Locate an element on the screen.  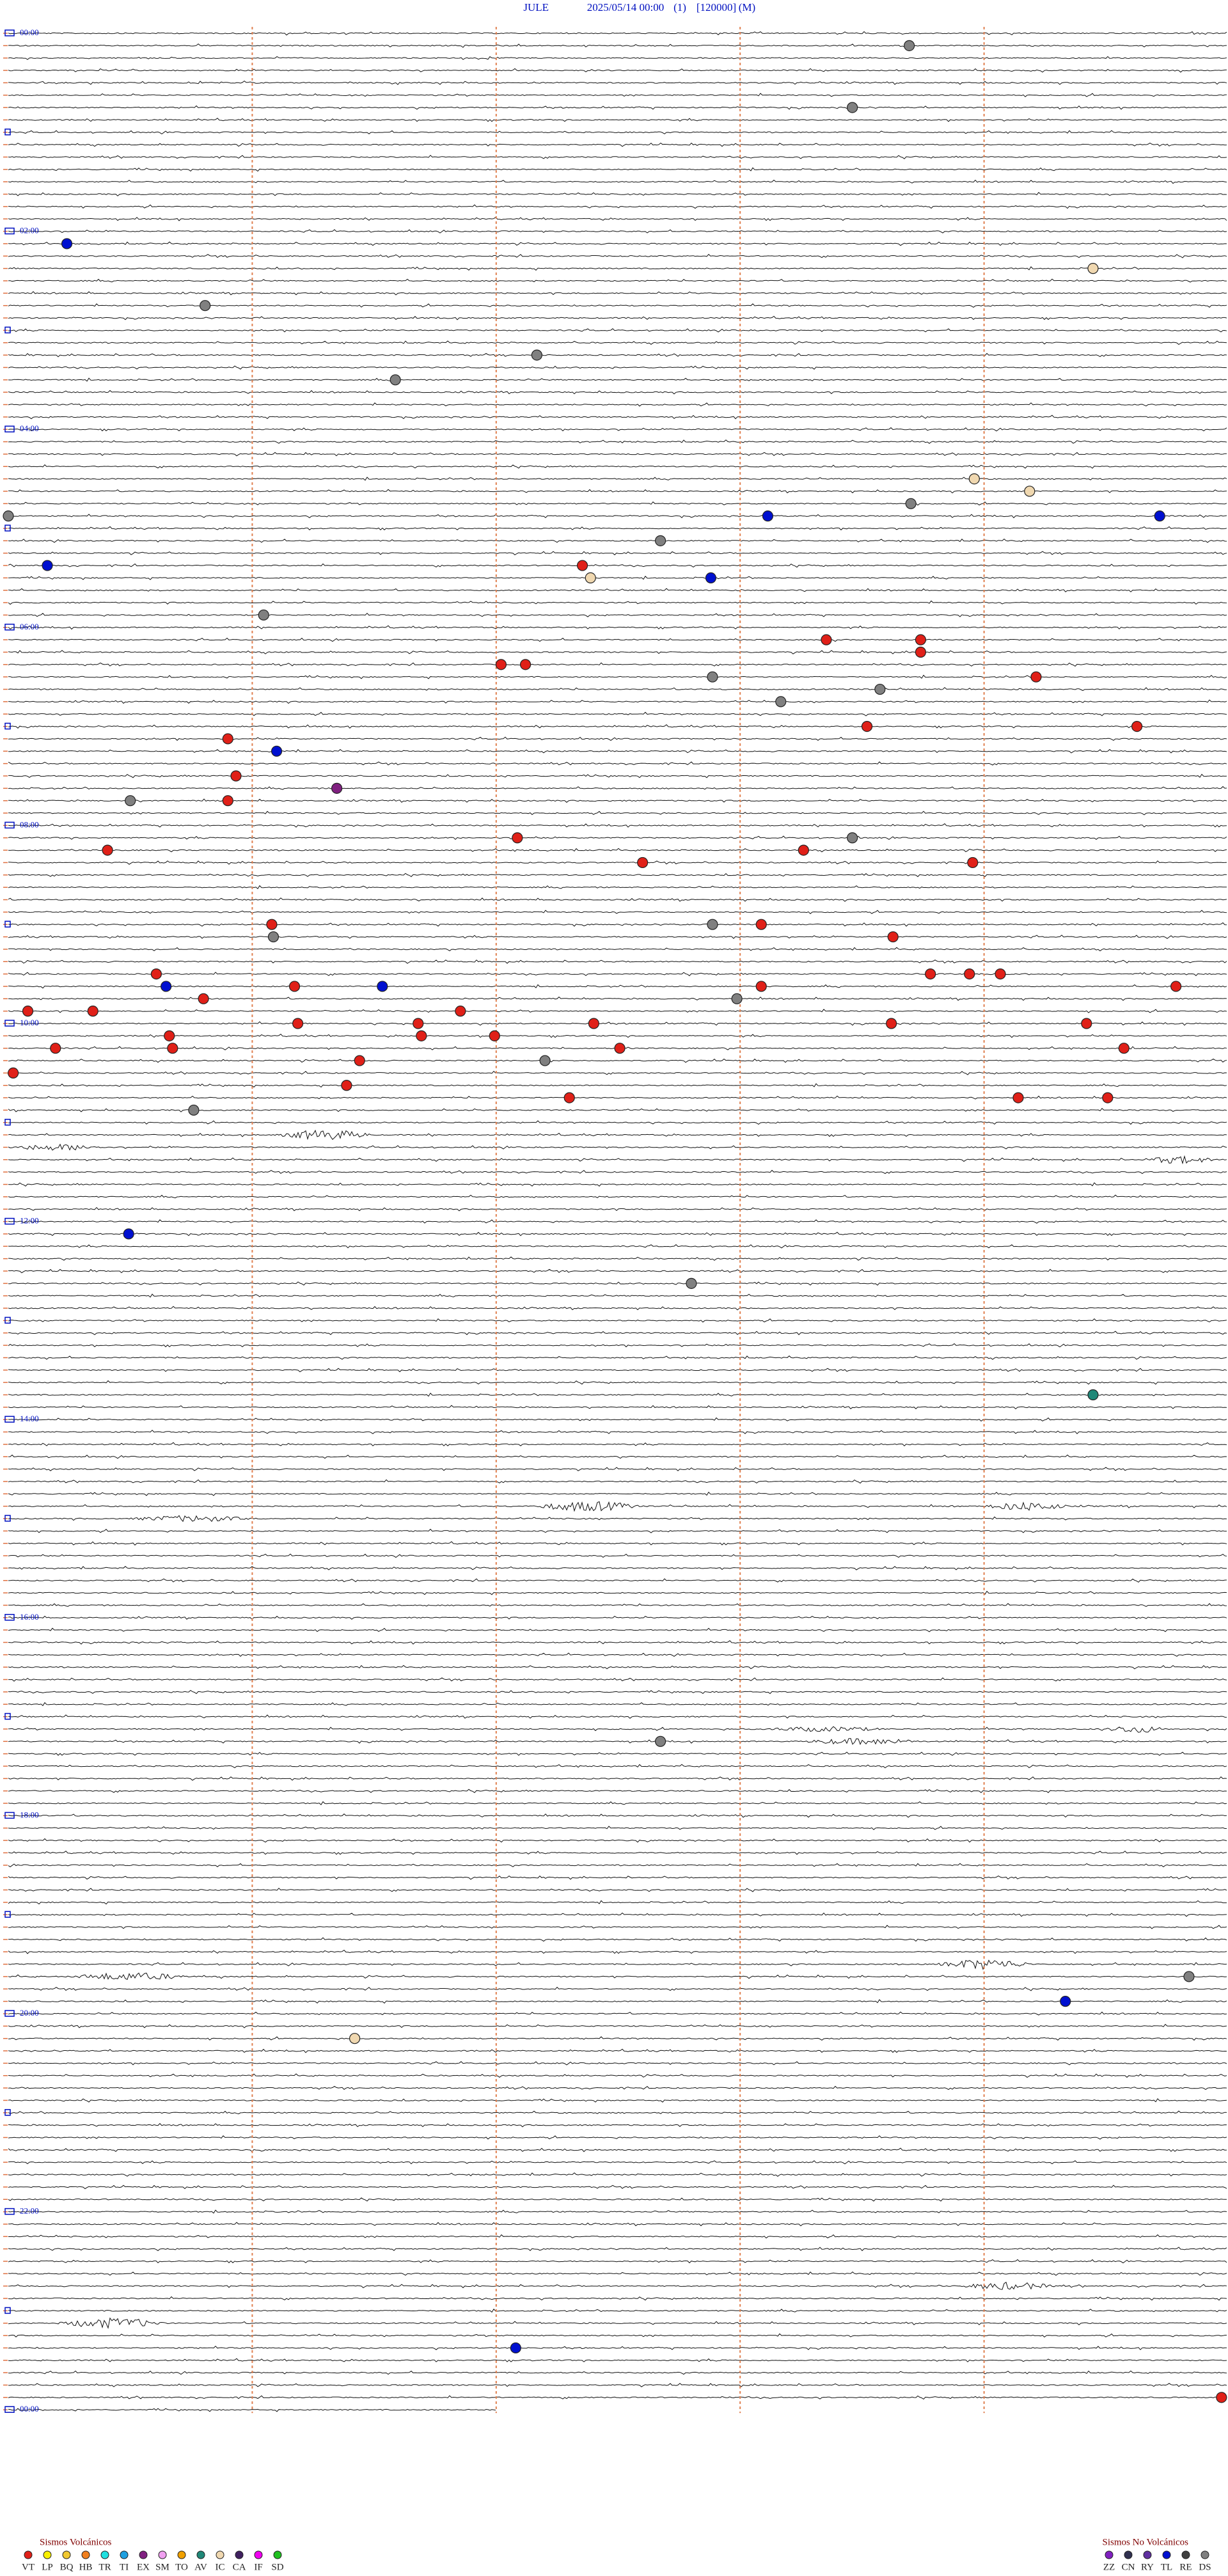
legend-code: BQ is located at coordinates (67, 2567).